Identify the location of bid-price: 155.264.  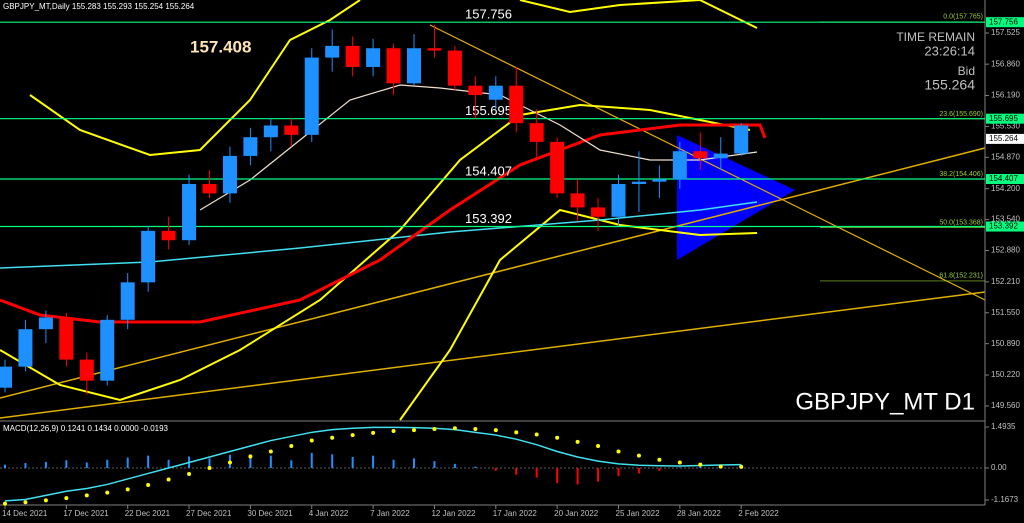
(949, 85).